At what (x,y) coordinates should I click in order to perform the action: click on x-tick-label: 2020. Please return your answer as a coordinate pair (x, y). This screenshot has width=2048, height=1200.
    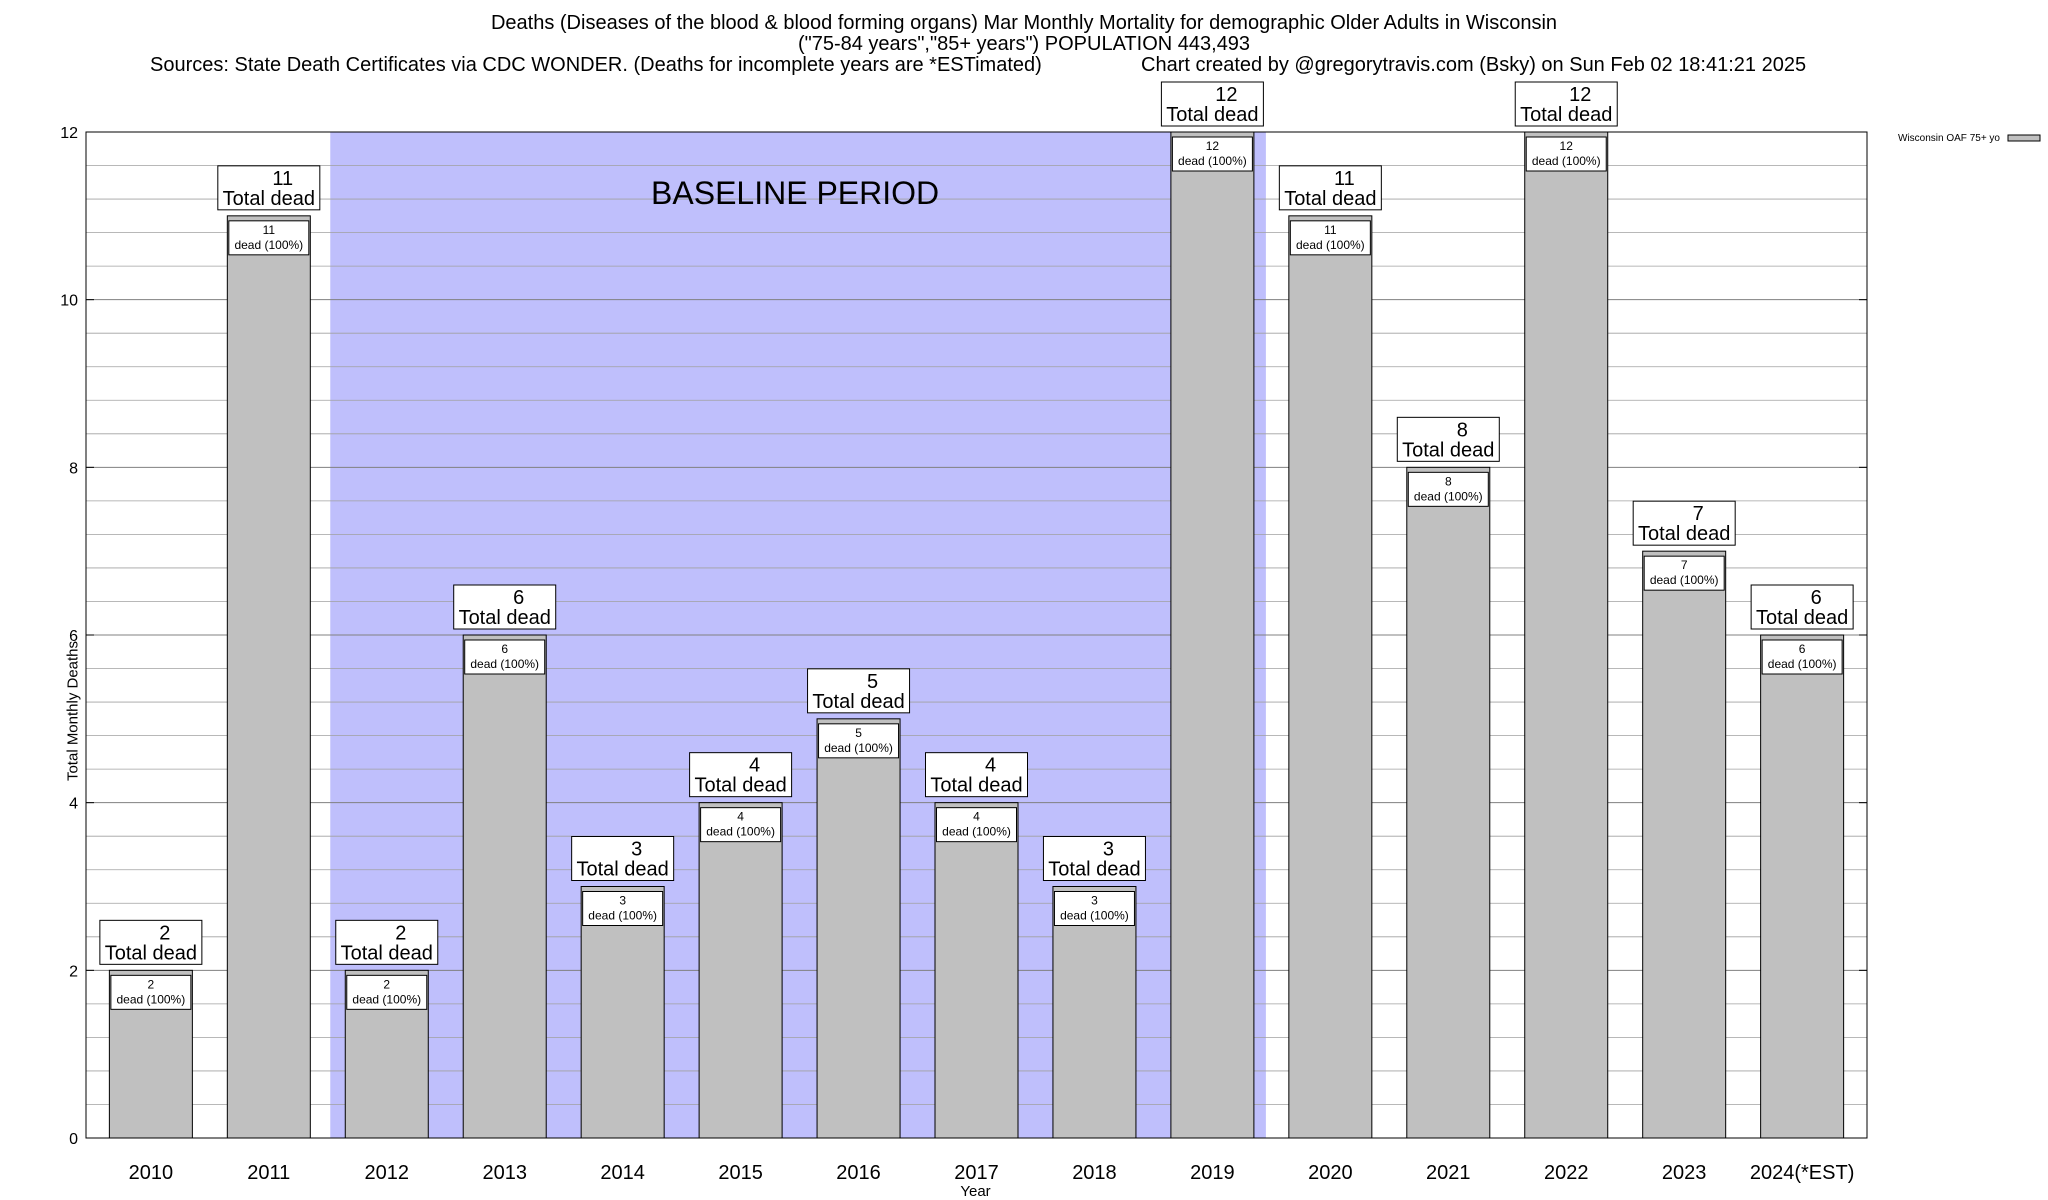
    Looking at the image, I should click on (1330, 1173).